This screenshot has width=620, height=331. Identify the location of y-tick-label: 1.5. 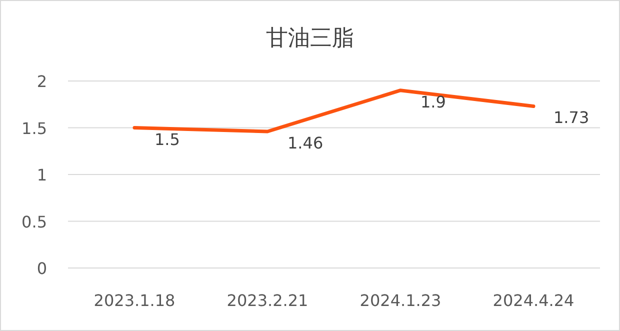
(34, 128).